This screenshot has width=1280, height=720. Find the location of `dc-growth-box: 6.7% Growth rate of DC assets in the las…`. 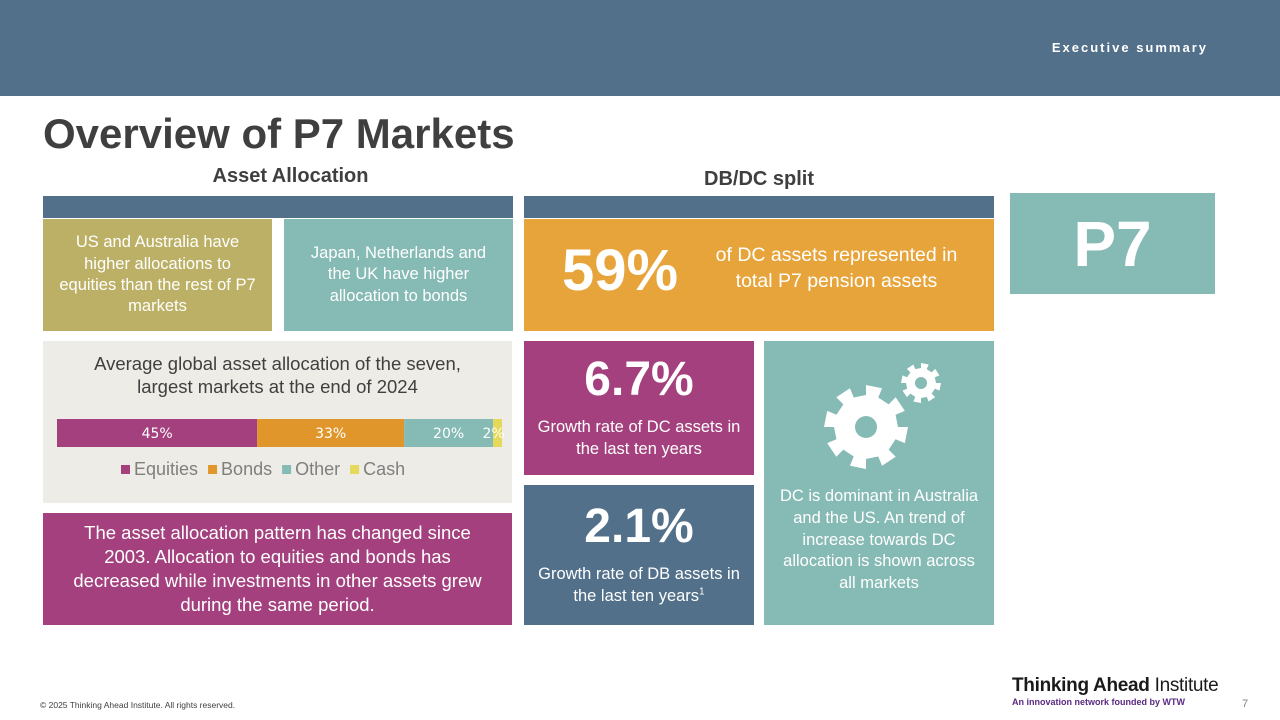

dc-growth-box: 6.7% Growth rate of DC assets in the las… is located at coordinates (639, 408).